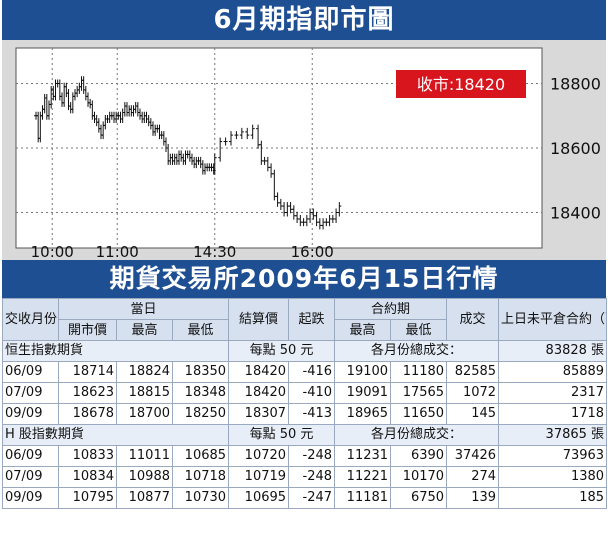  What do you see at coordinates (312, 372) in the screenshot?
I see `table-cell: -416` at bounding box center [312, 372].